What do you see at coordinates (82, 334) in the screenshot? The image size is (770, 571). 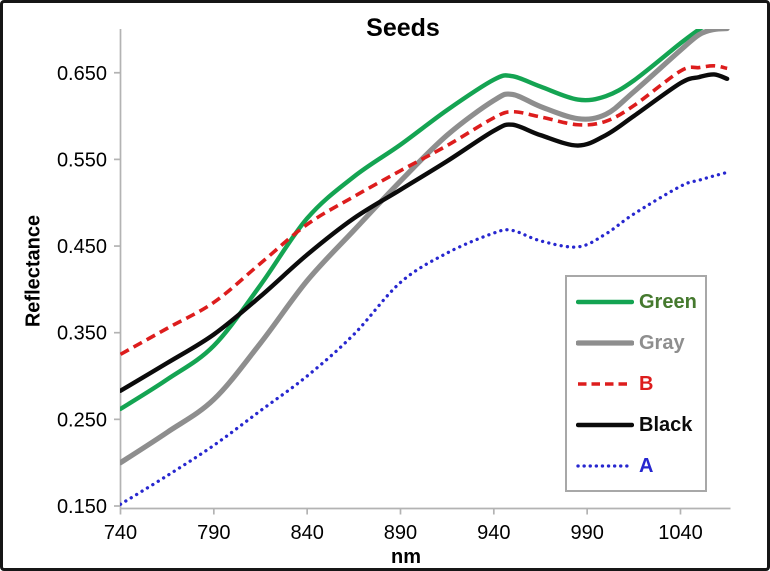 I see `y-tick-label: 0.350` at bounding box center [82, 334].